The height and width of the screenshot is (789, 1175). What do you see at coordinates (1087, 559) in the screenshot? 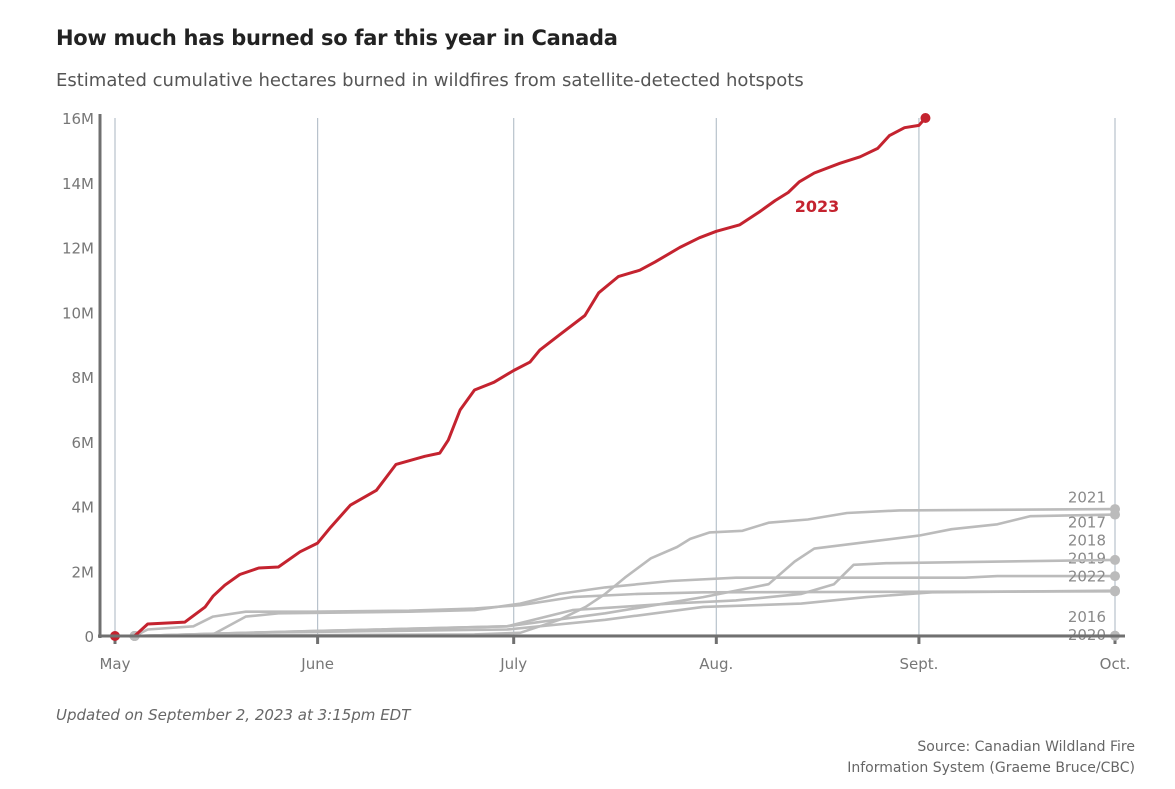
I see `series-label-2019: 2019` at bounding box center [1087, 559].